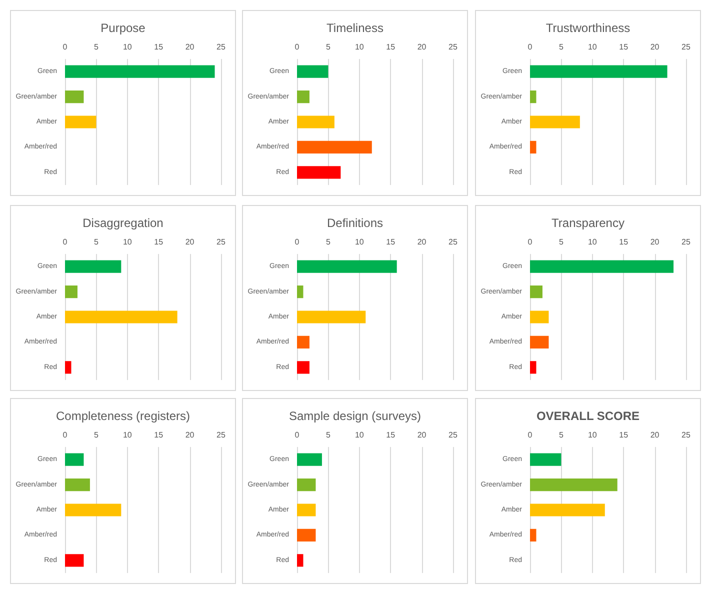 This screenshot has width=709, height=590. What do you see at coordinates (355, 416) in the screenshot?
I see `chart-title: Sample design (surveys)` at bounding box center [355, 416].